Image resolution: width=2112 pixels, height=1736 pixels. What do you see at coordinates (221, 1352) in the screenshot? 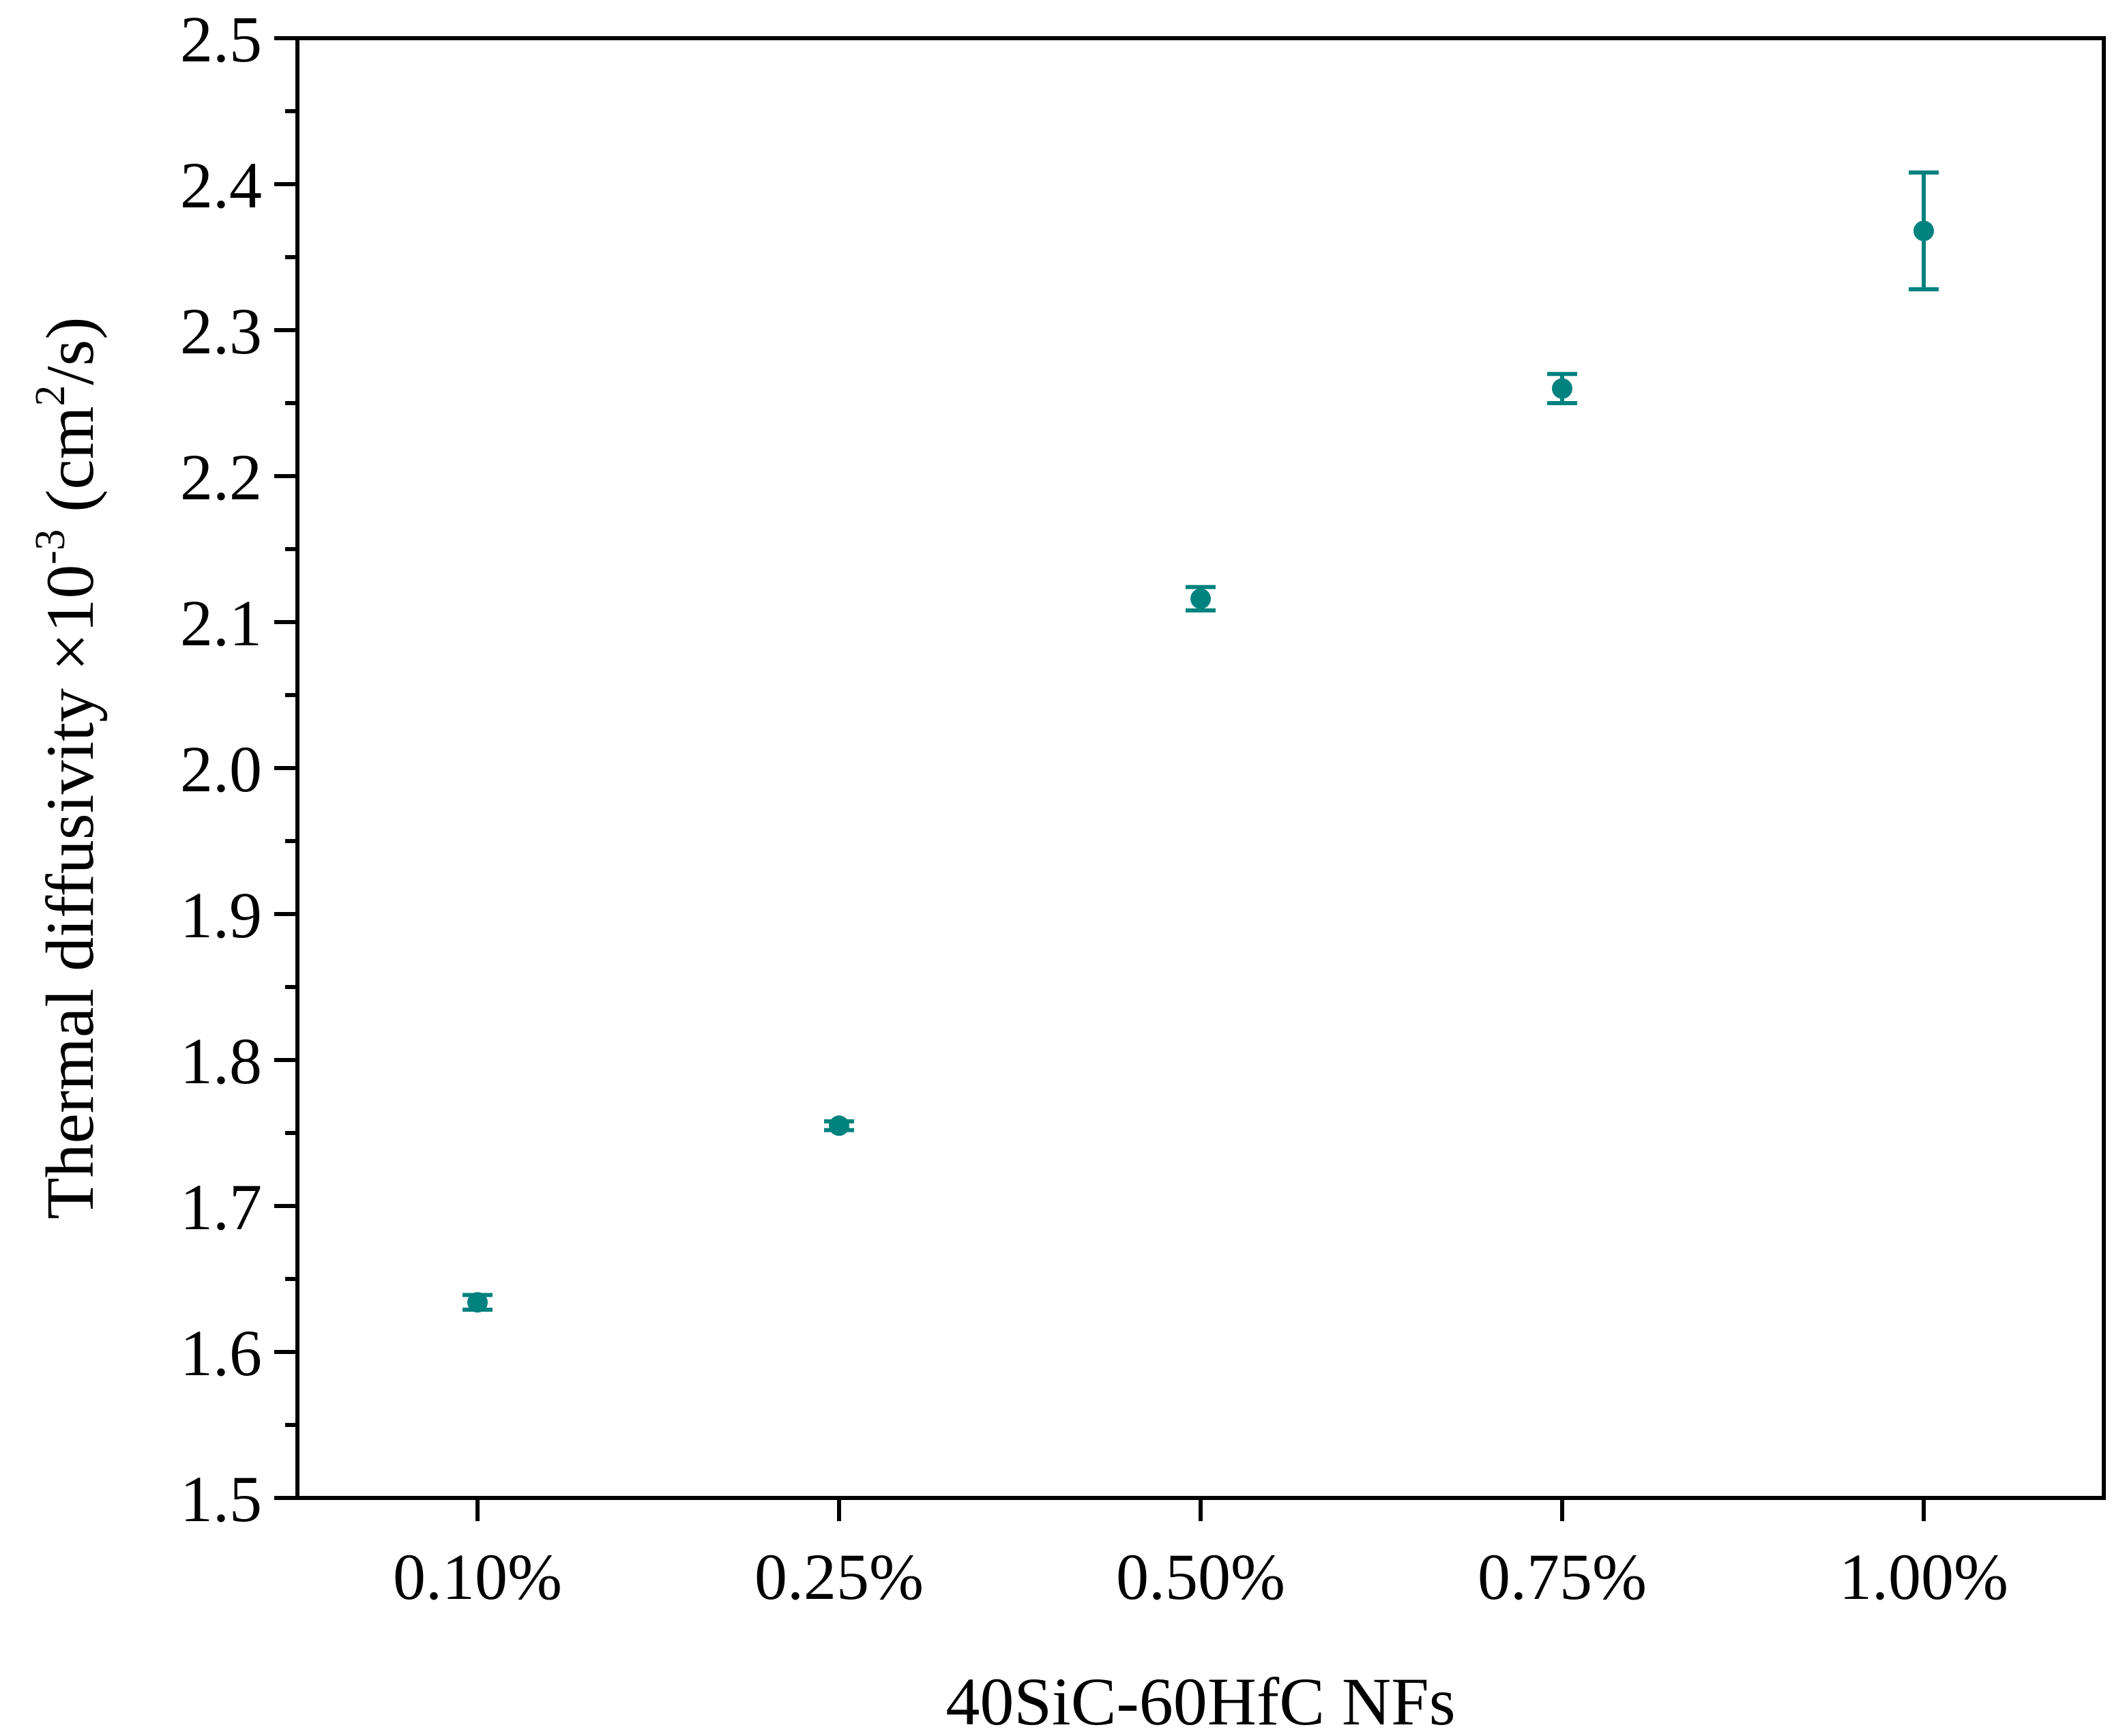
I see `y-tick-label: 1.6` at bounding box center [221, 1352].